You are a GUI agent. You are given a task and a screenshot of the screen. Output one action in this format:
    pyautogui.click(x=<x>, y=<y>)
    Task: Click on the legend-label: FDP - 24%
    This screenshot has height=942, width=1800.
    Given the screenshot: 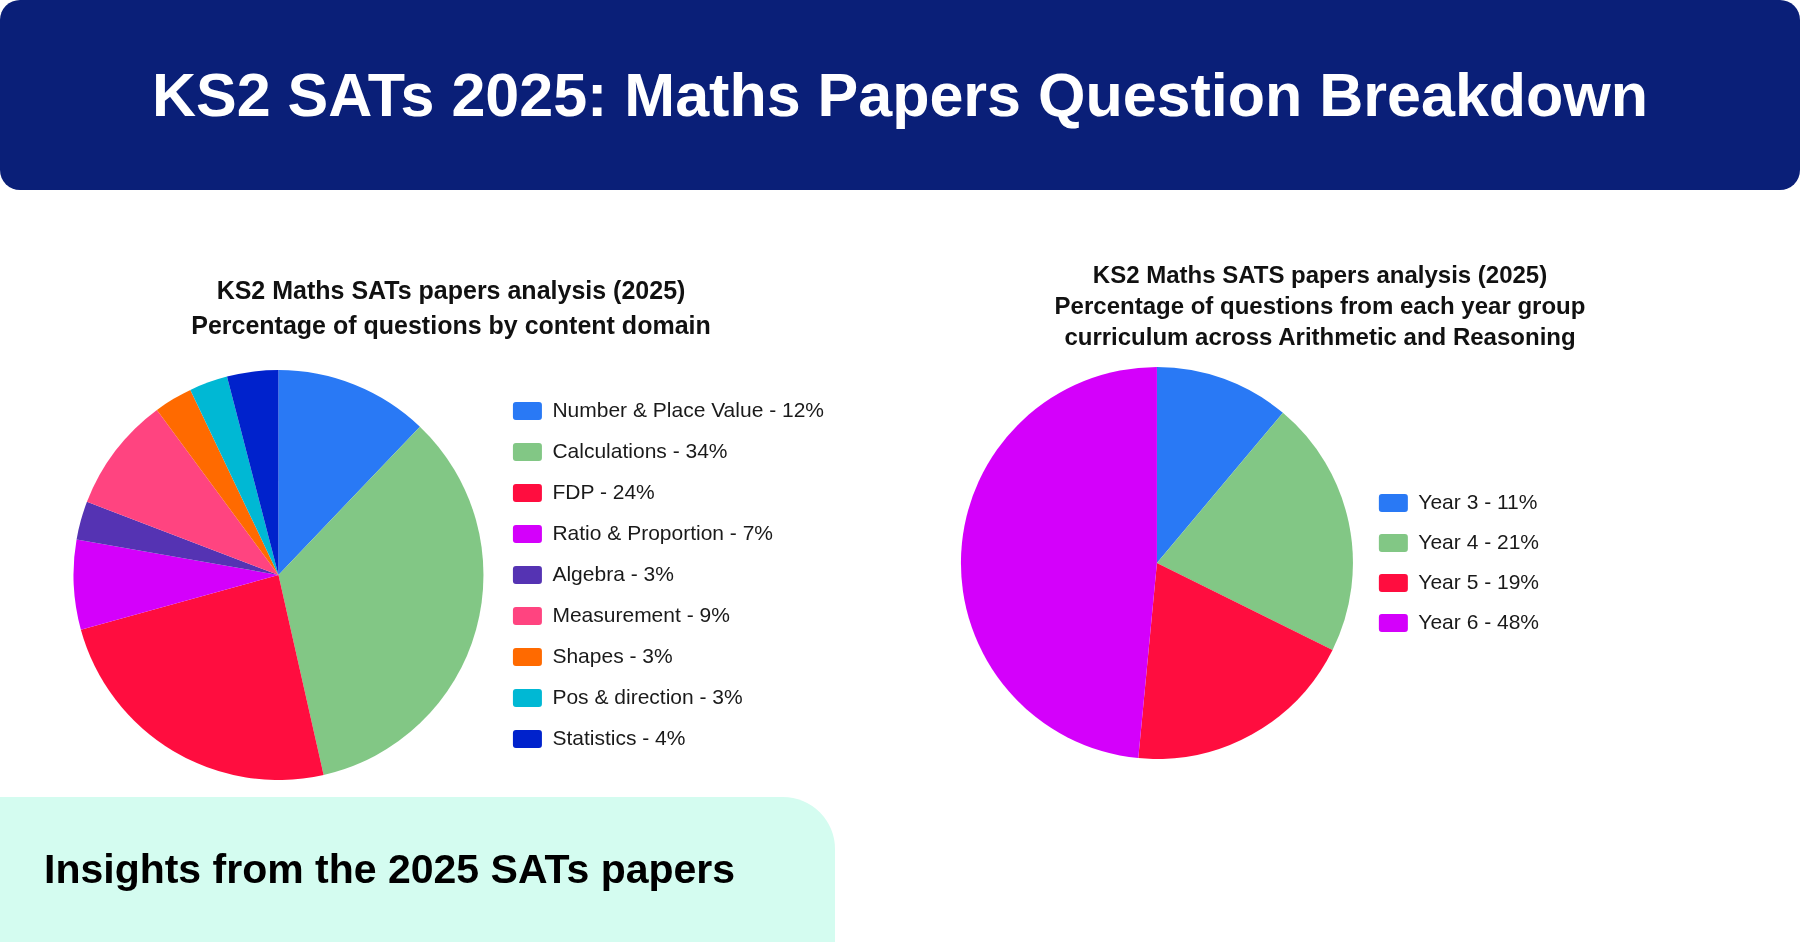 What is the action you would take?
    pyautogui.click(x=603, y=491)
    